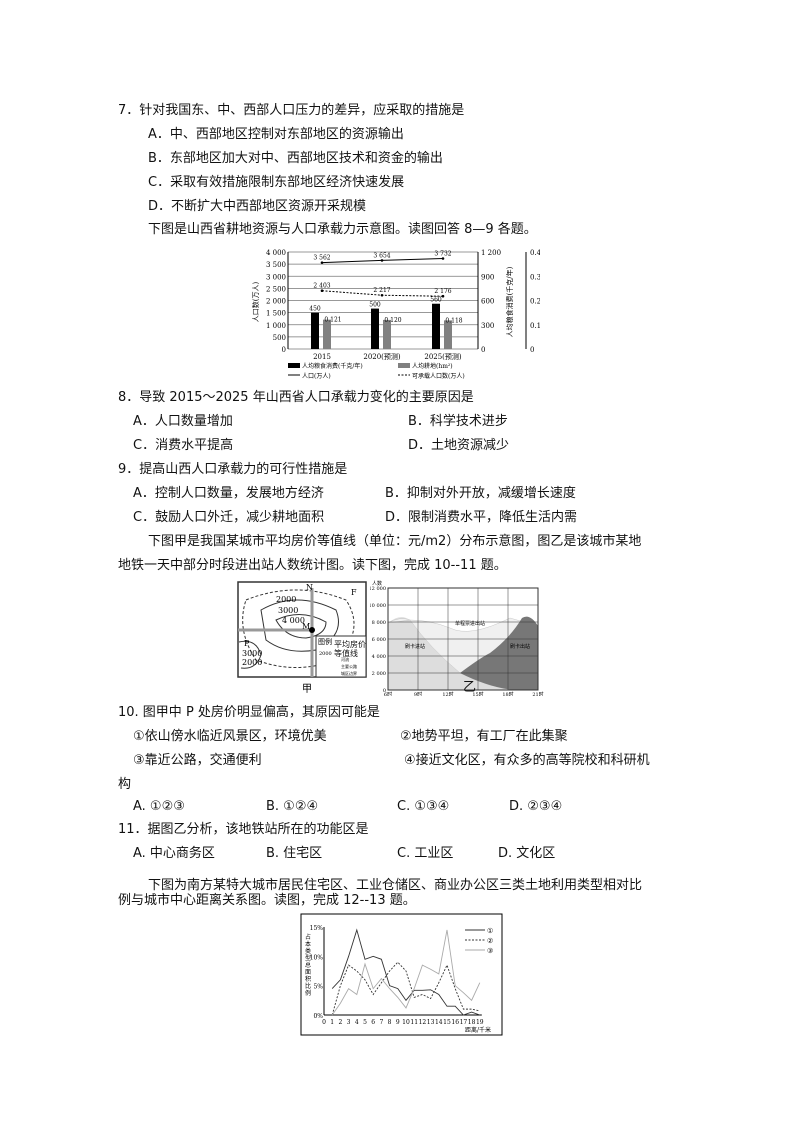 The width and height of the screenshot is (794, 1123). What do you see at coordinates (279, 338) in the screenshot?
I see `y-tick-left: 500` at bounding box center [279, 338].